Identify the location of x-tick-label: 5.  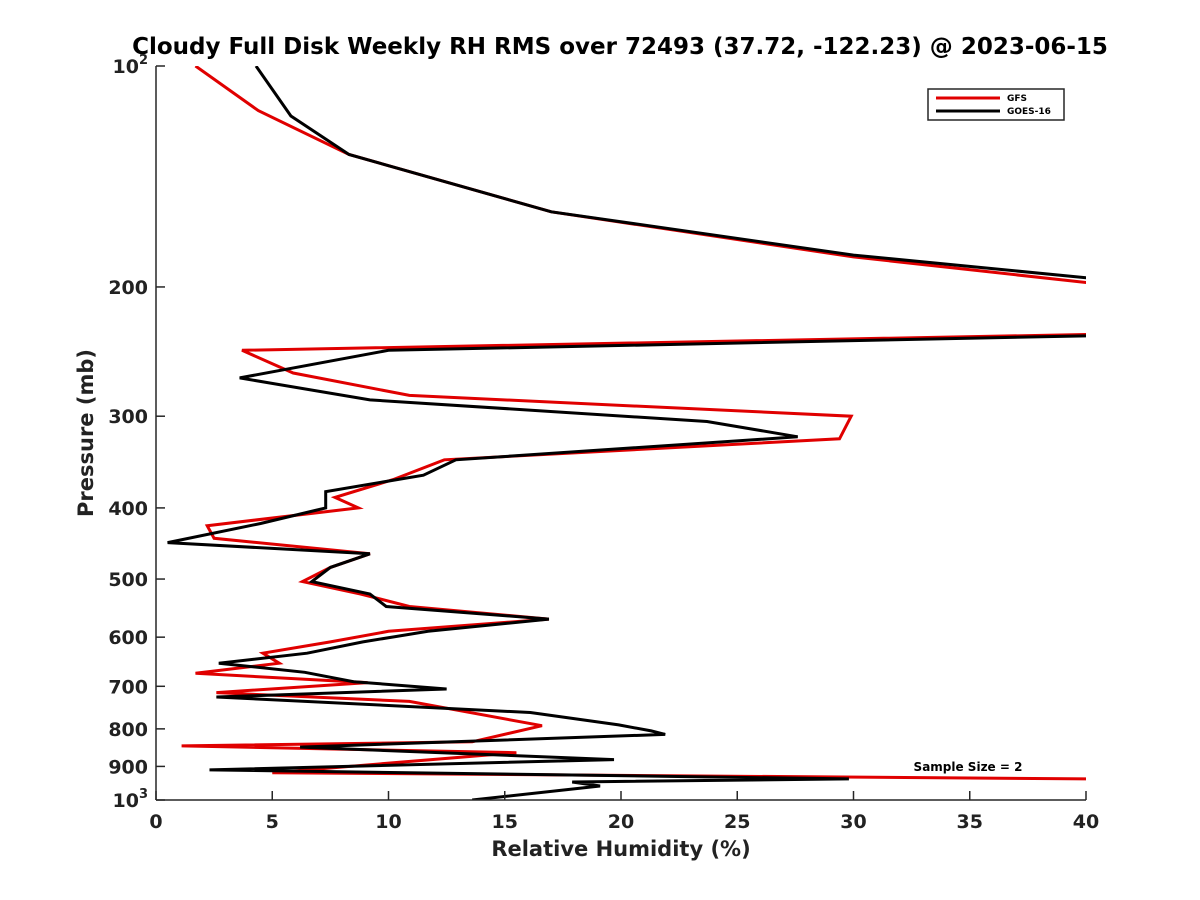
(272, 822).